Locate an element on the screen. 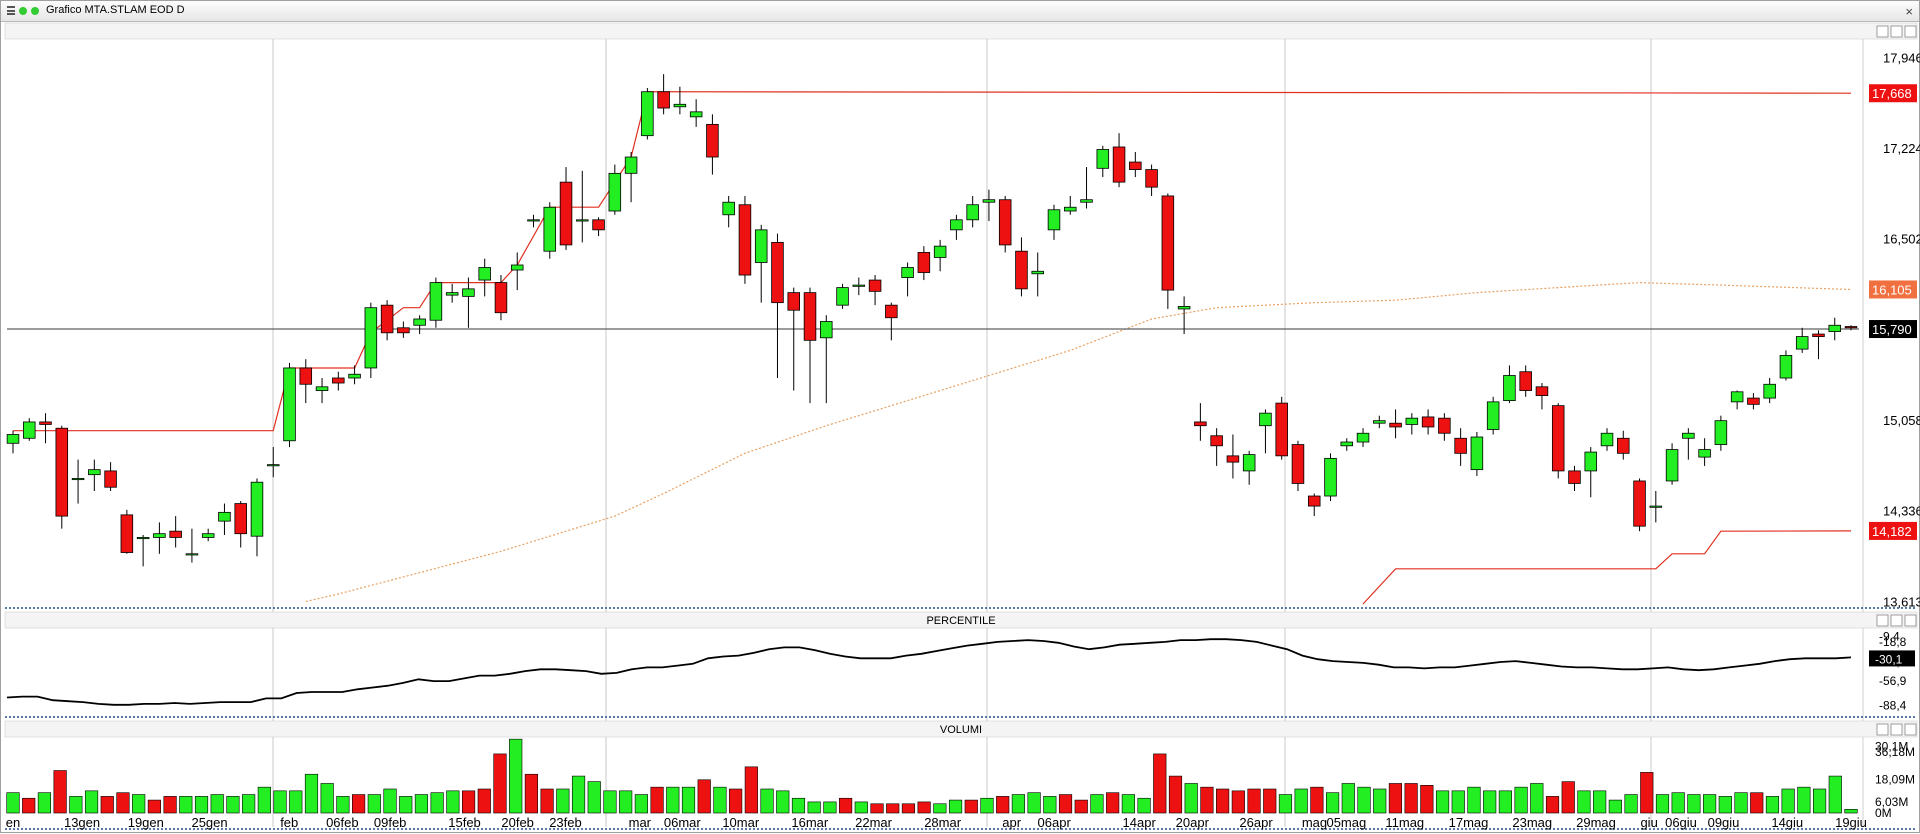 This screenshot has width=1920, height=834. percentile-panel-close-icon is located at coordinates (1910, 620).